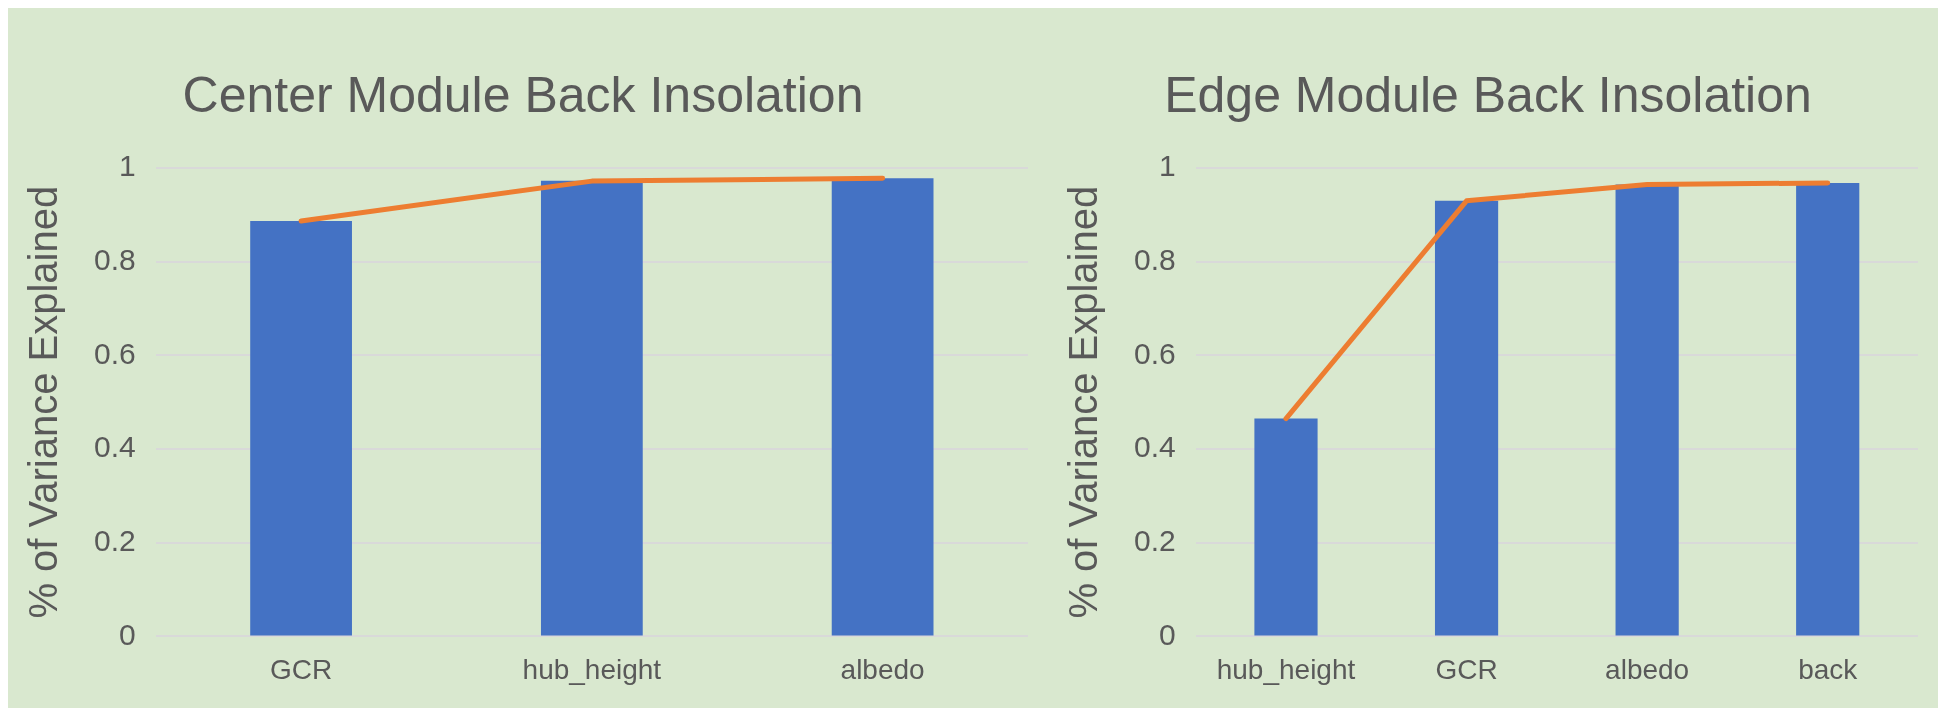  Describe the element at coordinates (1828, 669) in the screenshot. I see `x-tick-label: back` at that location.